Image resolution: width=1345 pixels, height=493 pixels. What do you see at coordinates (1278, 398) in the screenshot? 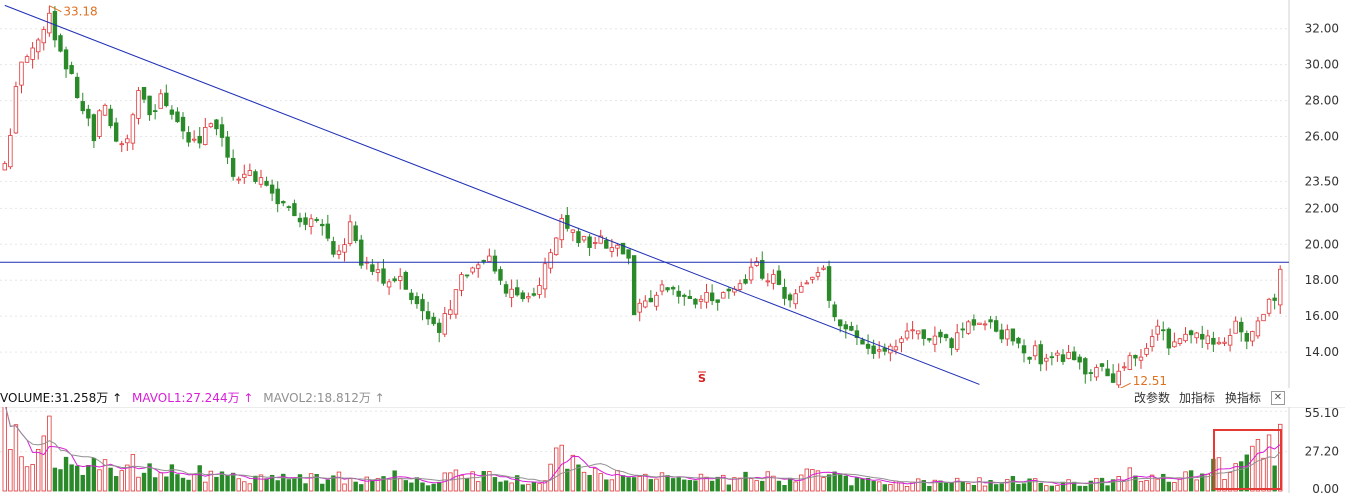
I see `close-icon: ✕` at bounding box center [1278, 398].